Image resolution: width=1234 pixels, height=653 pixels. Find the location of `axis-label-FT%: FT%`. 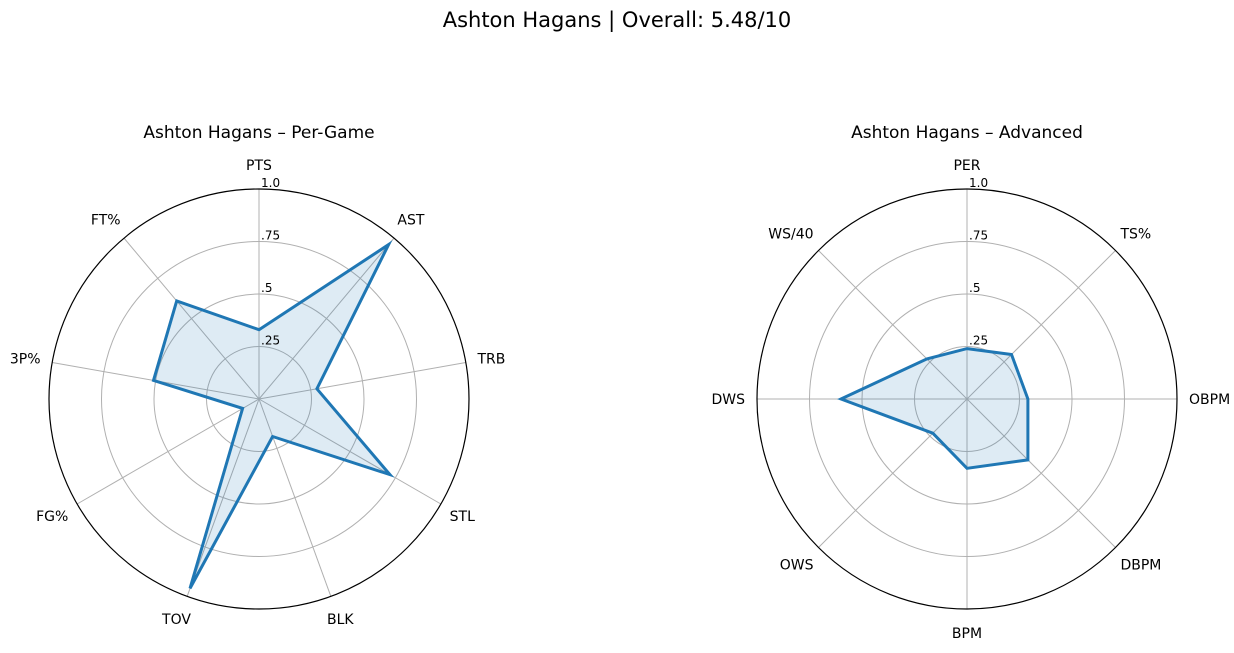

axis-label-FT%: FT% is located at coordinates (106, 221).